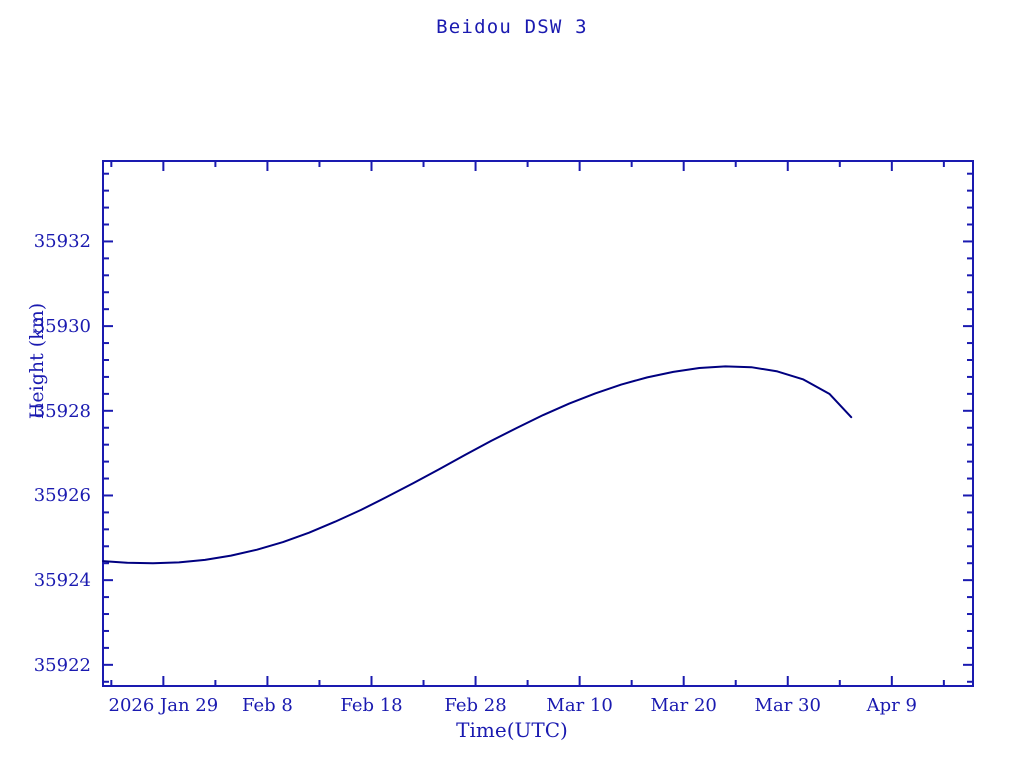  Describe the element at coordinates (683, 705) in the screenshot. I see `x-tick-label: Mar 20` at that location.